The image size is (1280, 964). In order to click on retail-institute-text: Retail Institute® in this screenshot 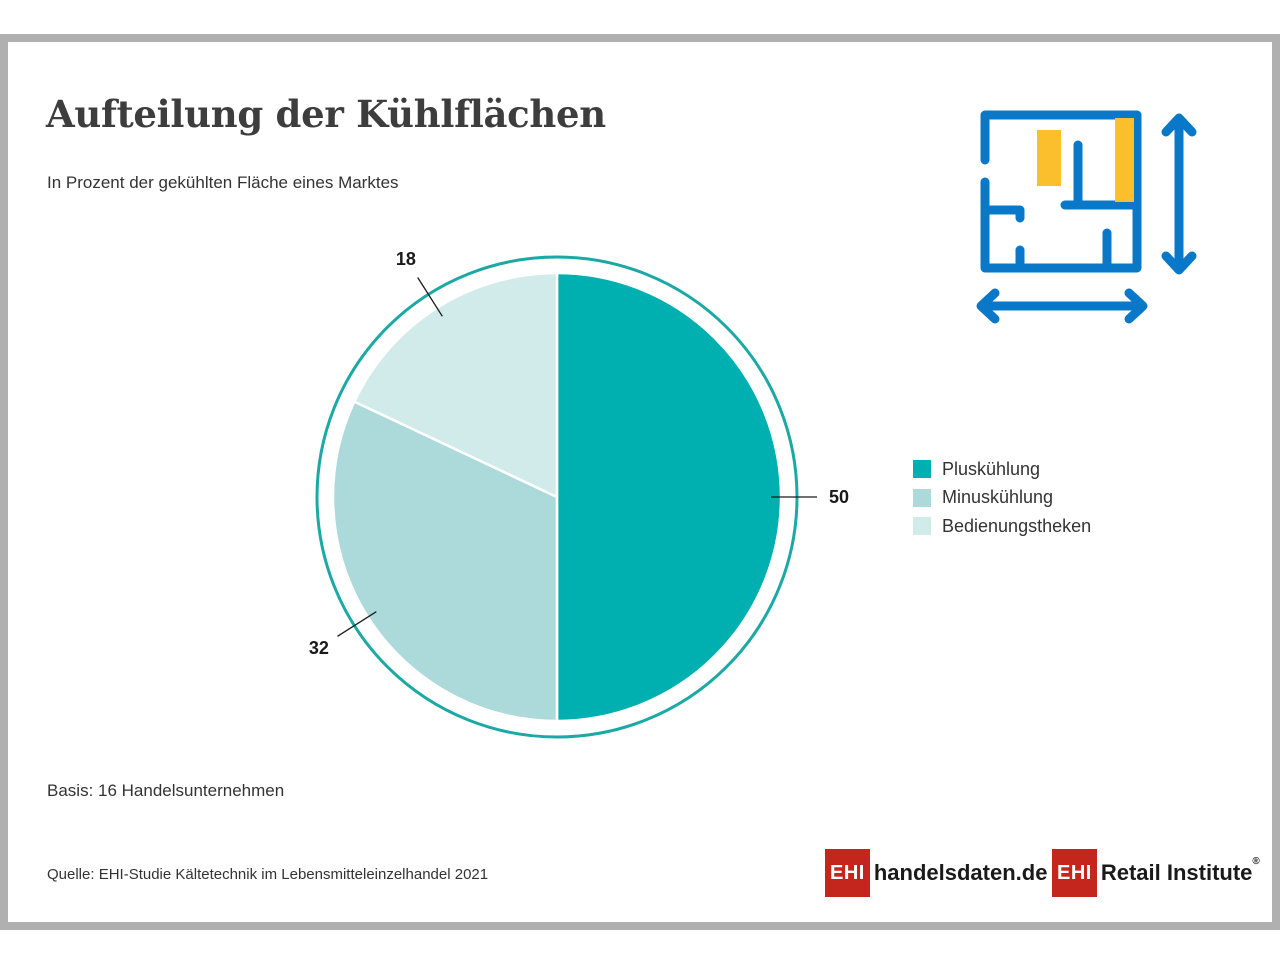, I will do `click(1180, 870)`.